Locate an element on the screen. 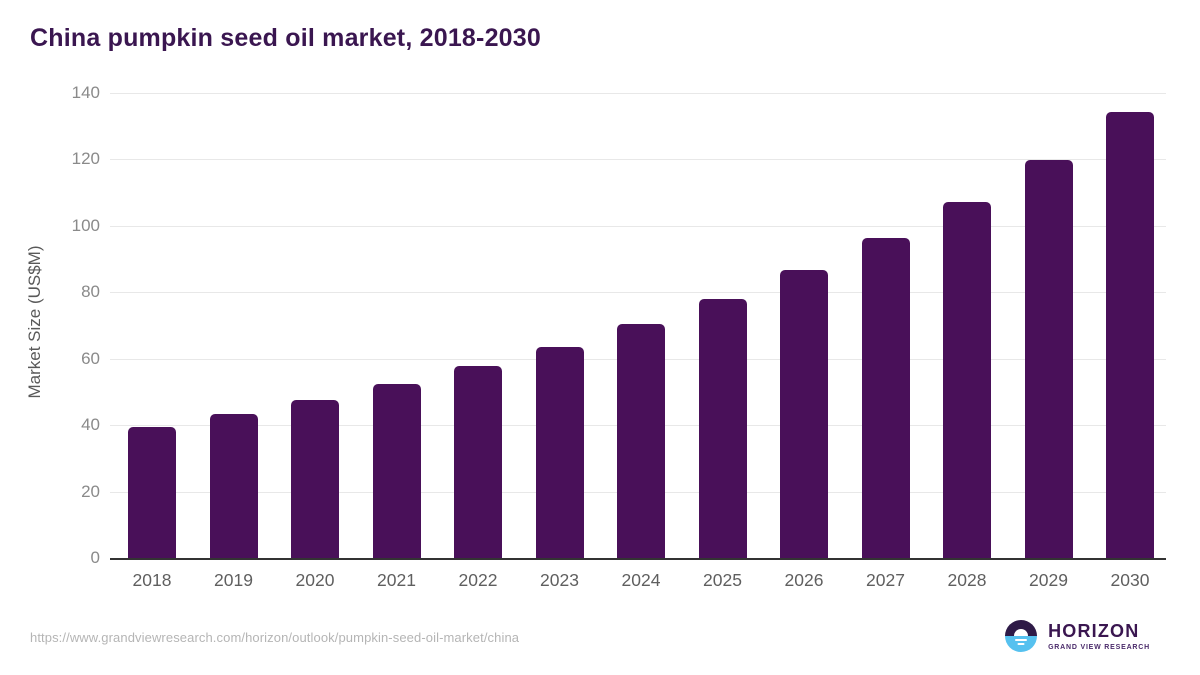 The width and height of the screenshot is (1200, 675). sun-glyph is located at coordinates (1021, 632).